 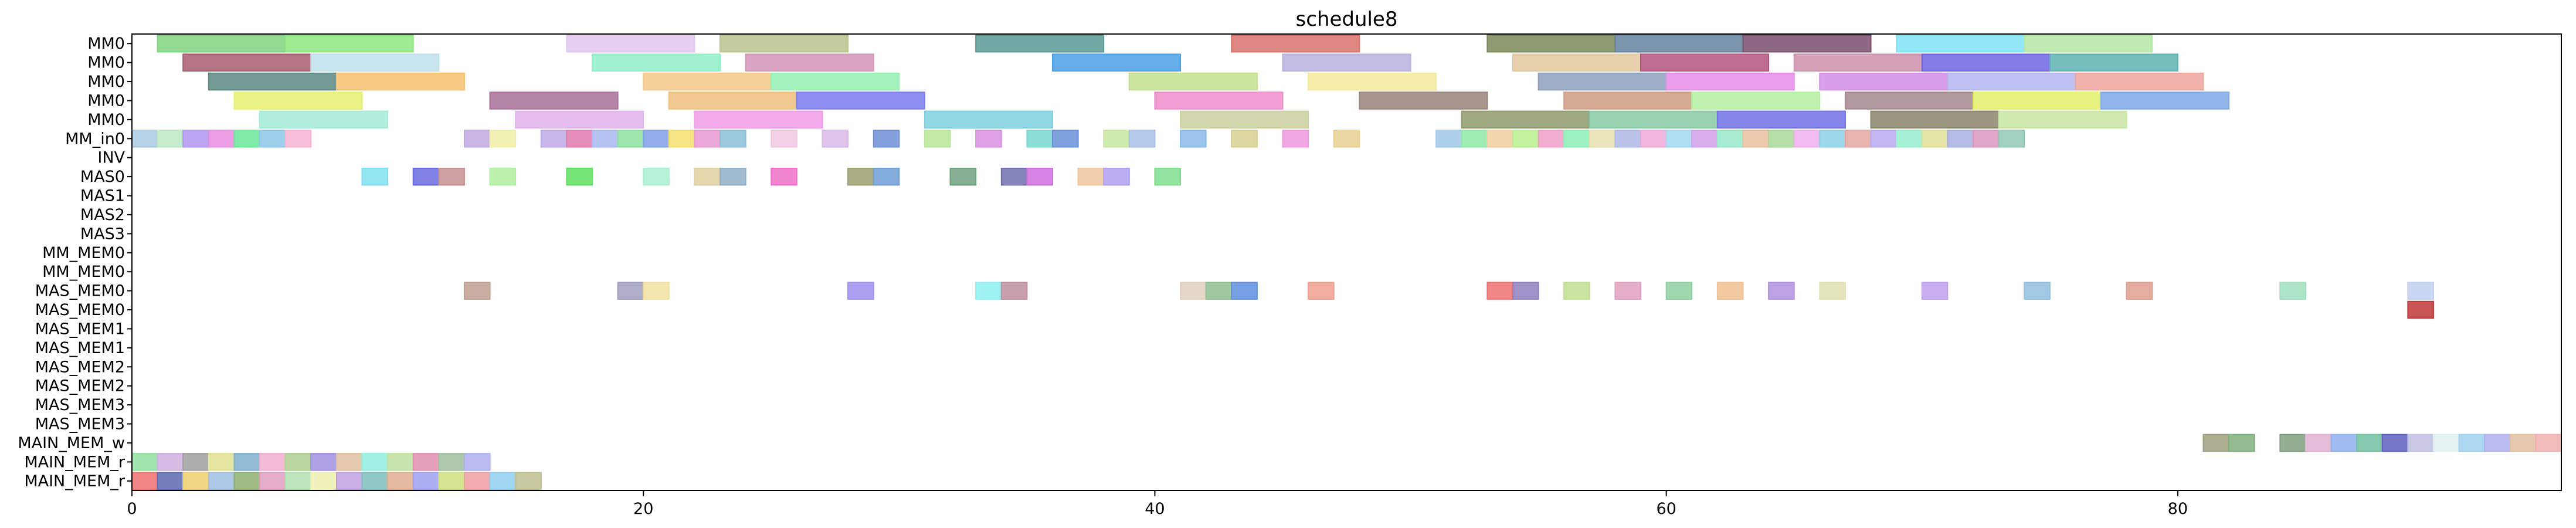 I want to click on y-tick-label: MAS_MEM0, so click(x=80, y=291).